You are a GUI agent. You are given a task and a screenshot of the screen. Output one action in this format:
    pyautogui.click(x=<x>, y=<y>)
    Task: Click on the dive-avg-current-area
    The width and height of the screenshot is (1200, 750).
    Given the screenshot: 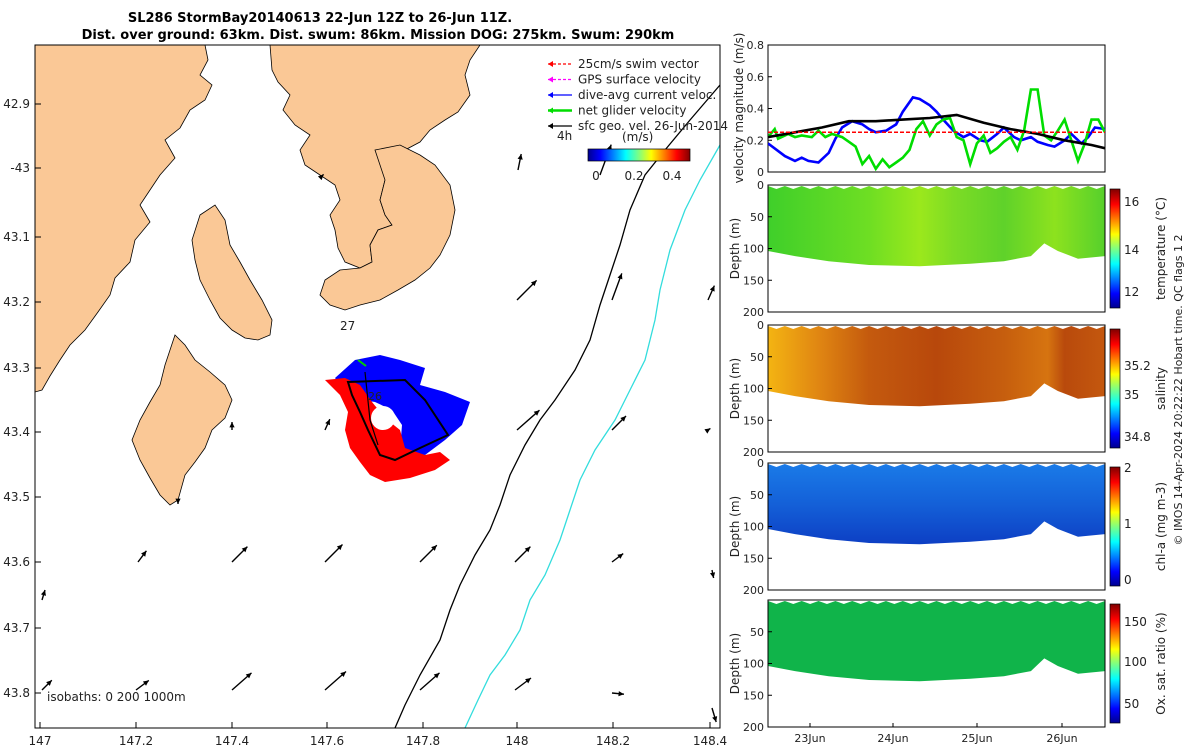 What is the action you would take?
    pyautogui.click(x=402, y=405)
    